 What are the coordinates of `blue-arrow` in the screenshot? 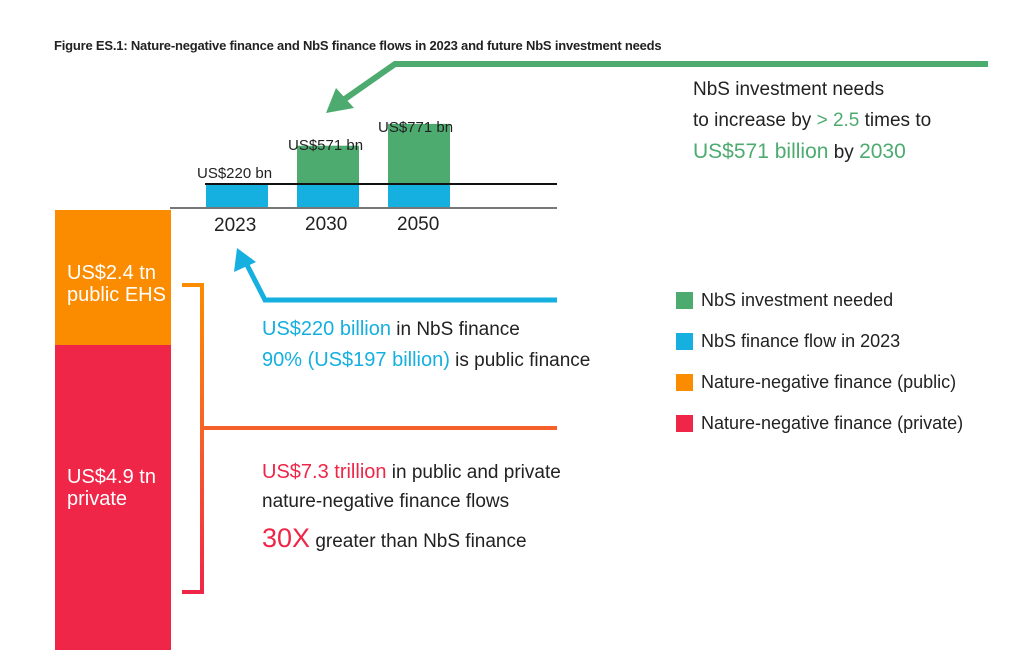 It's located at (400, 282).